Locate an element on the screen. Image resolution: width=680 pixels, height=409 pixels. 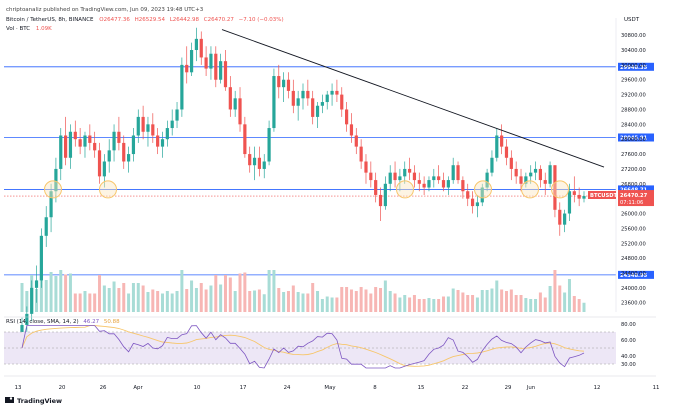
price-tick-label: 24800.00 is located at coordinates (633, 259).